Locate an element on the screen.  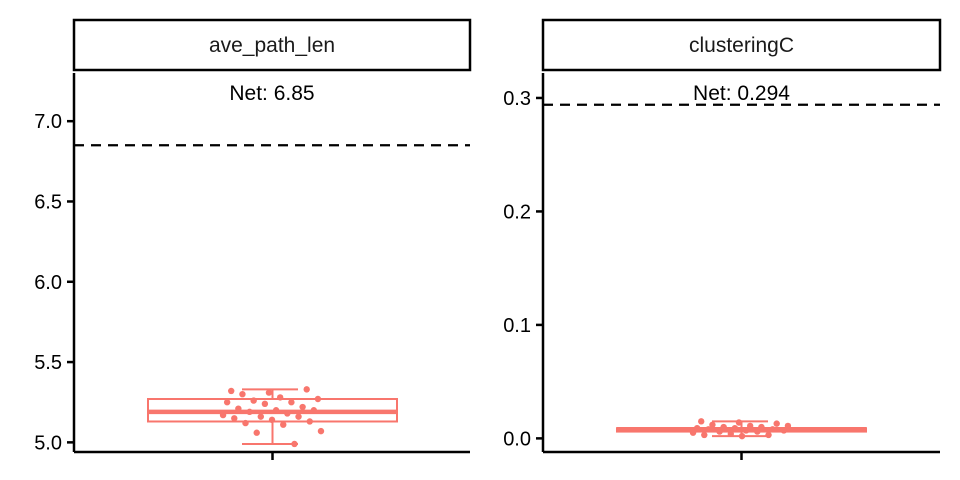
reference-label: Net: 6.85 is located at coordinates (271, 93).